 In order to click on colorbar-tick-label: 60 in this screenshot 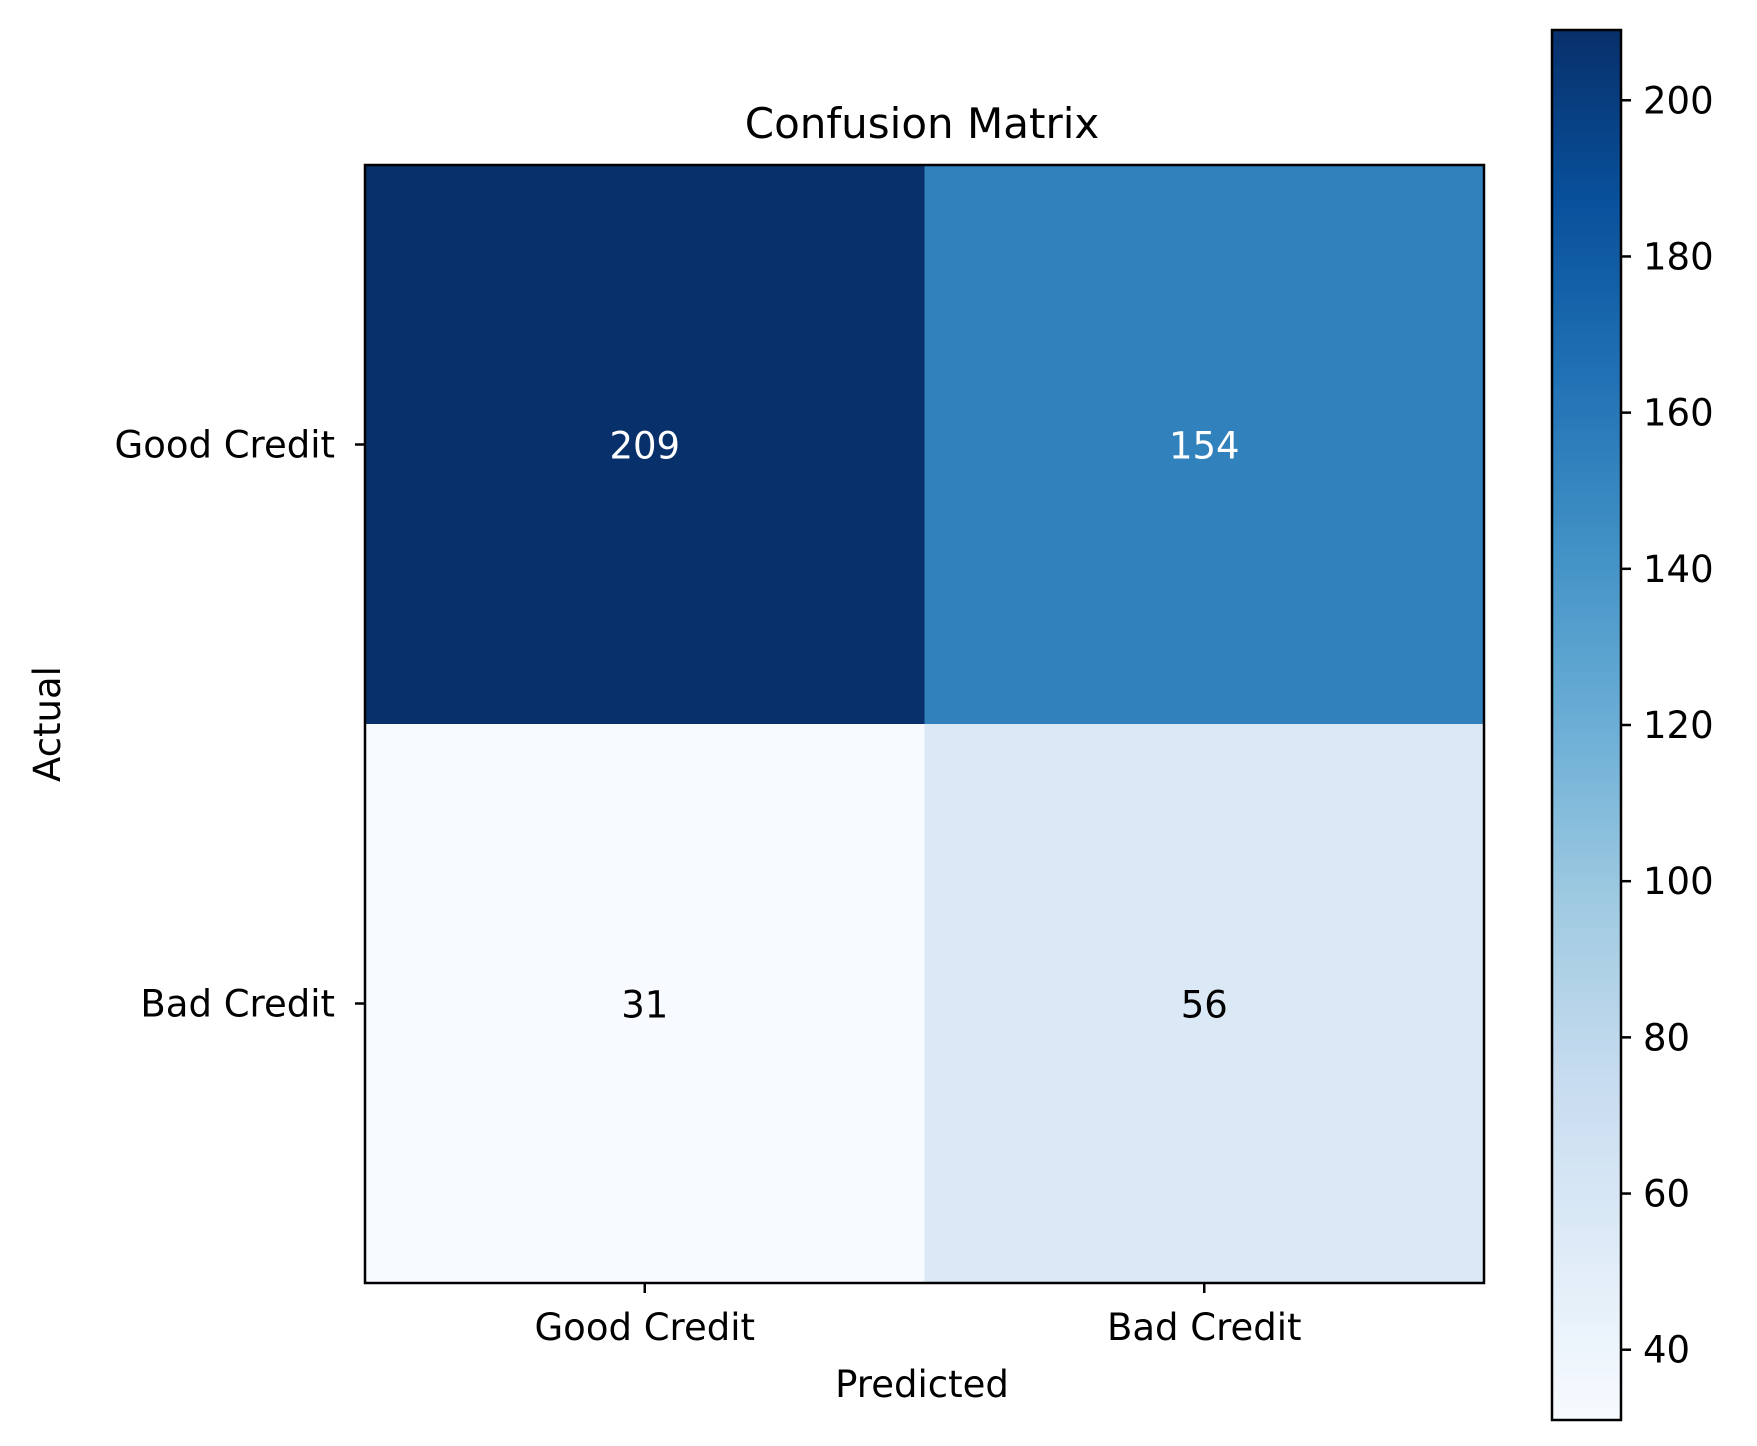, I will do `click(1666, 1194)`.